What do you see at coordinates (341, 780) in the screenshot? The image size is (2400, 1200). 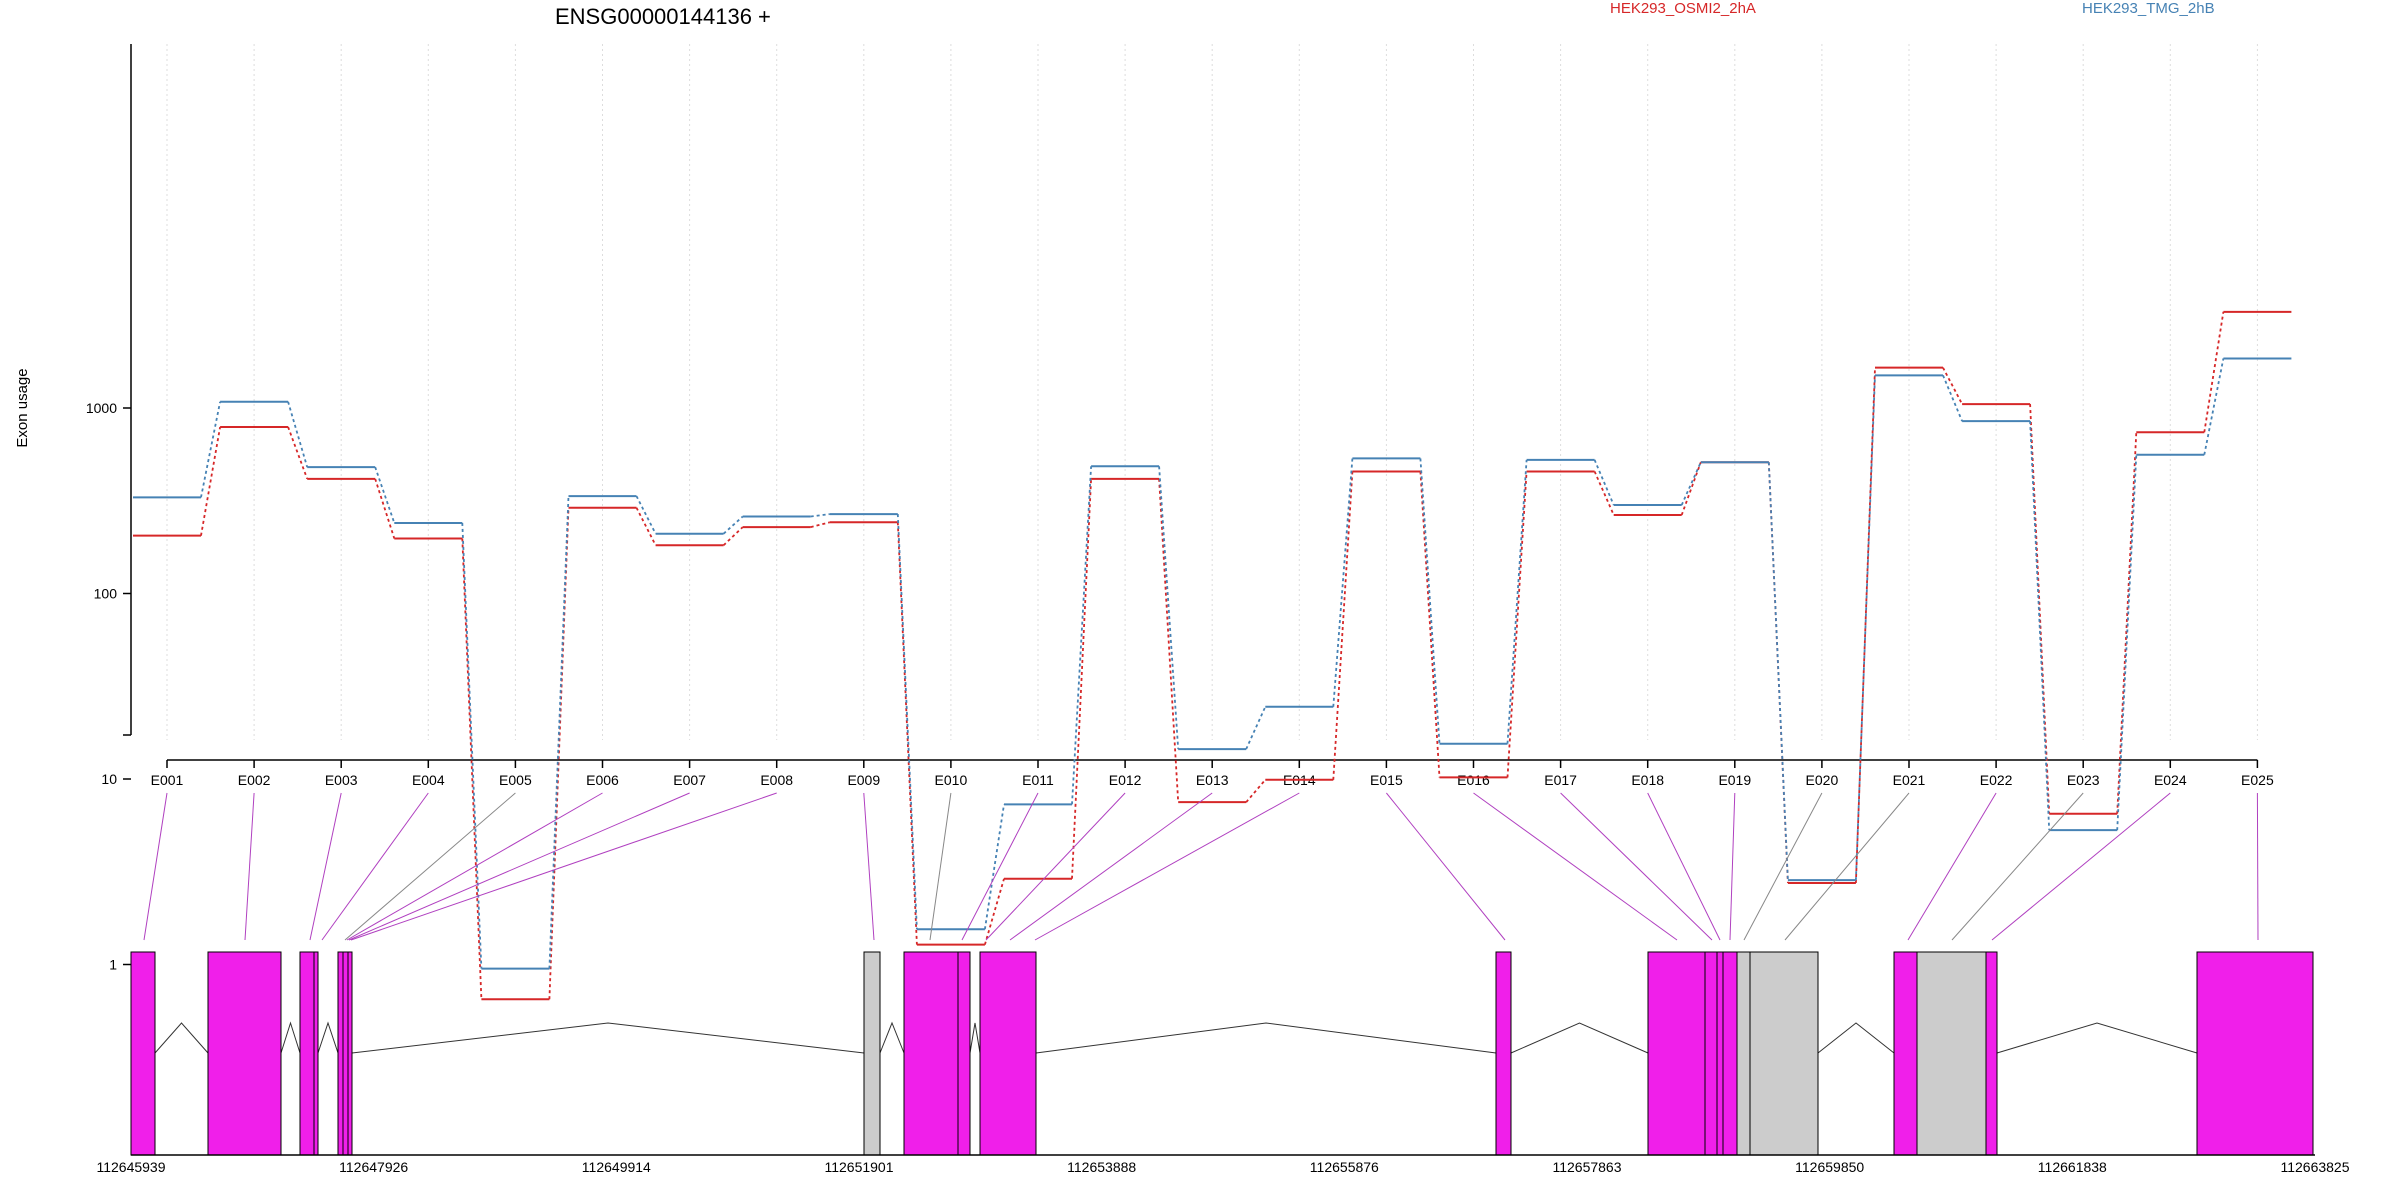 I see `x-tick-label-e003: E003` at bounding box center [341, 780].